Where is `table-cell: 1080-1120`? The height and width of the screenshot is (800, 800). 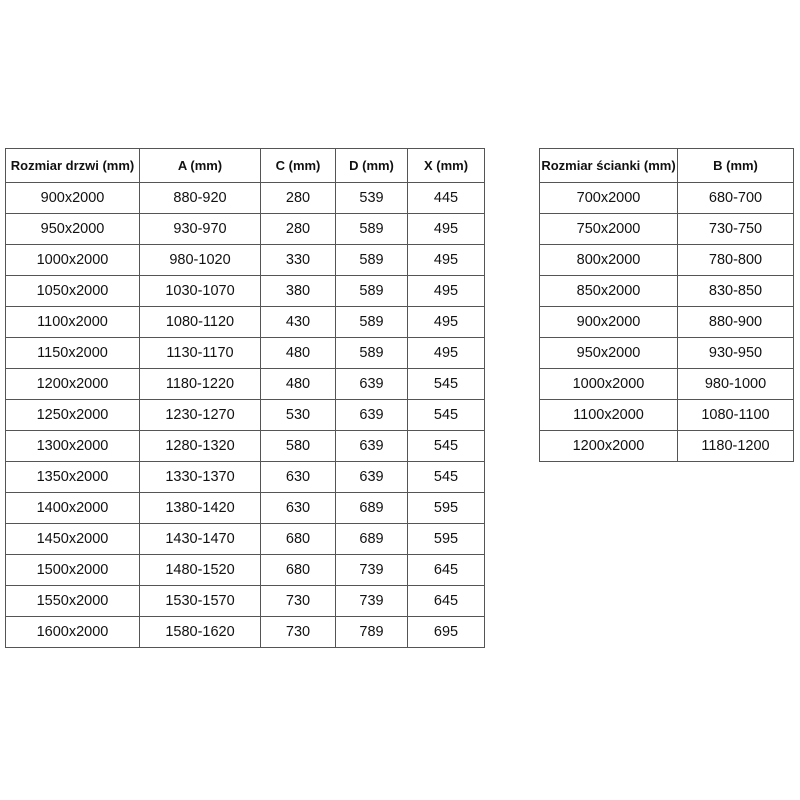
table-cell: 1080-1120 is located at coordinates (200, 322).